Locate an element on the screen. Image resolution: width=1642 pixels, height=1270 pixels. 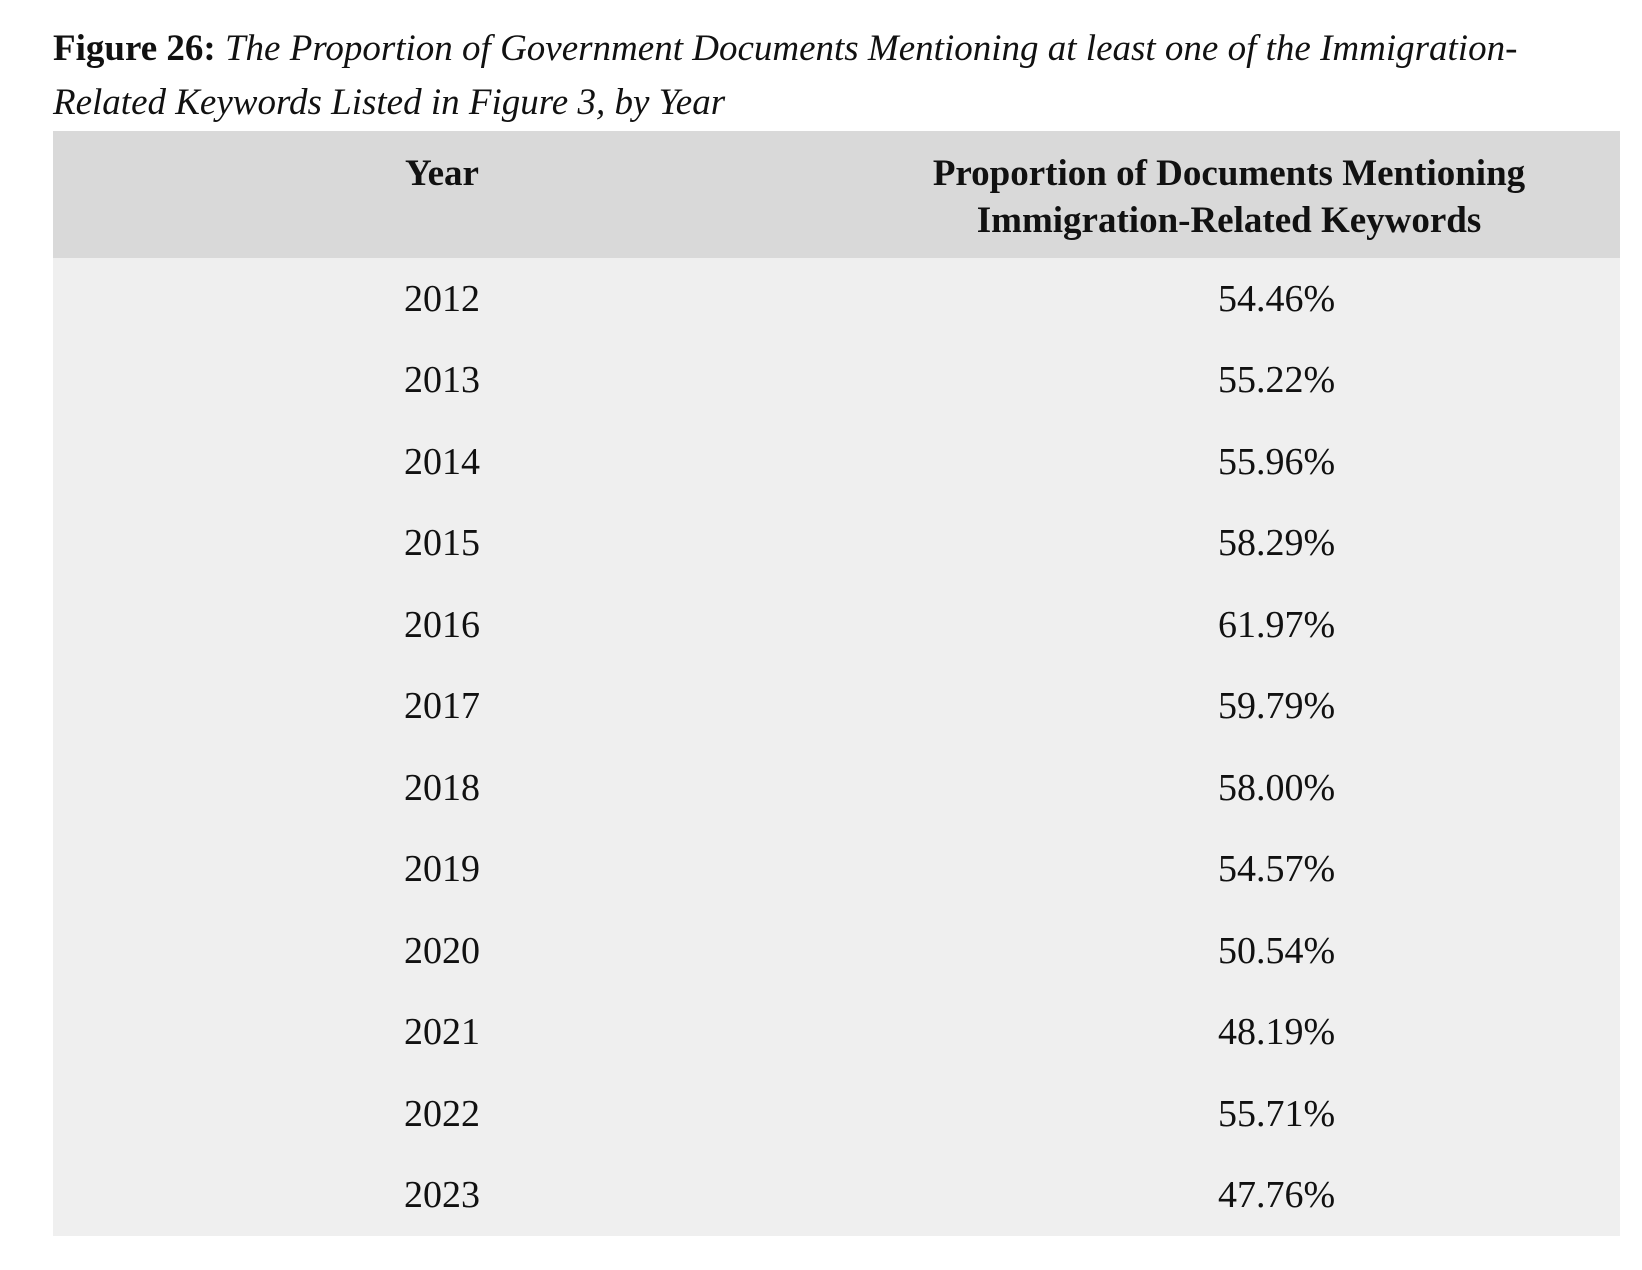
proportion-cell: 55.71% is located at coordinates (1277, 1113).